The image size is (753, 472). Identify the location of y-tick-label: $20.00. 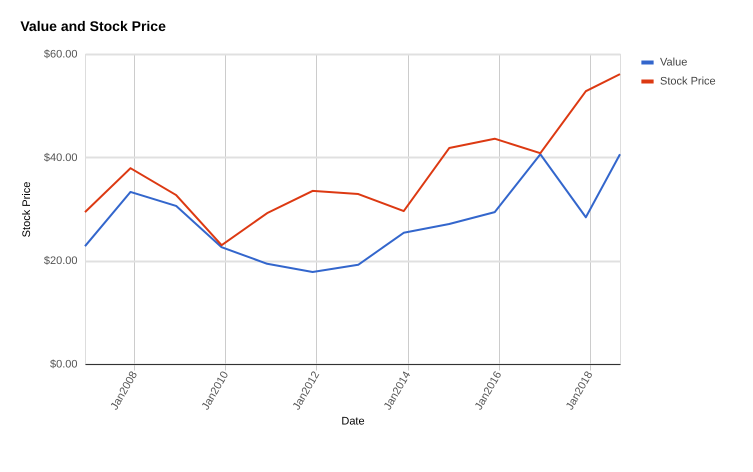
(61, 261).